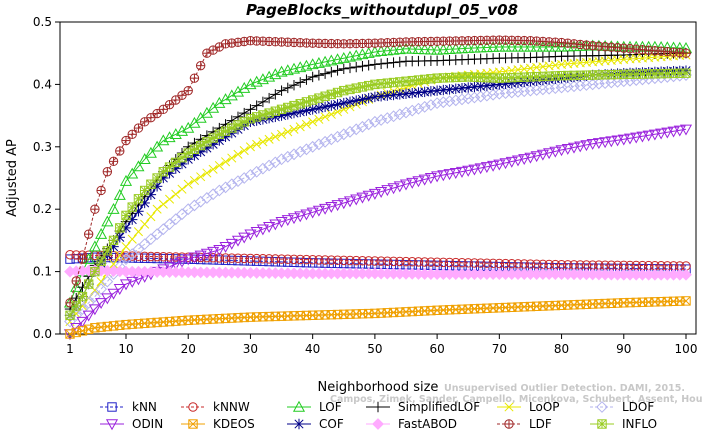  Describe the element at coordinates (499, 349) in the screenshot. I see `x-tick-label: 70` at that location.